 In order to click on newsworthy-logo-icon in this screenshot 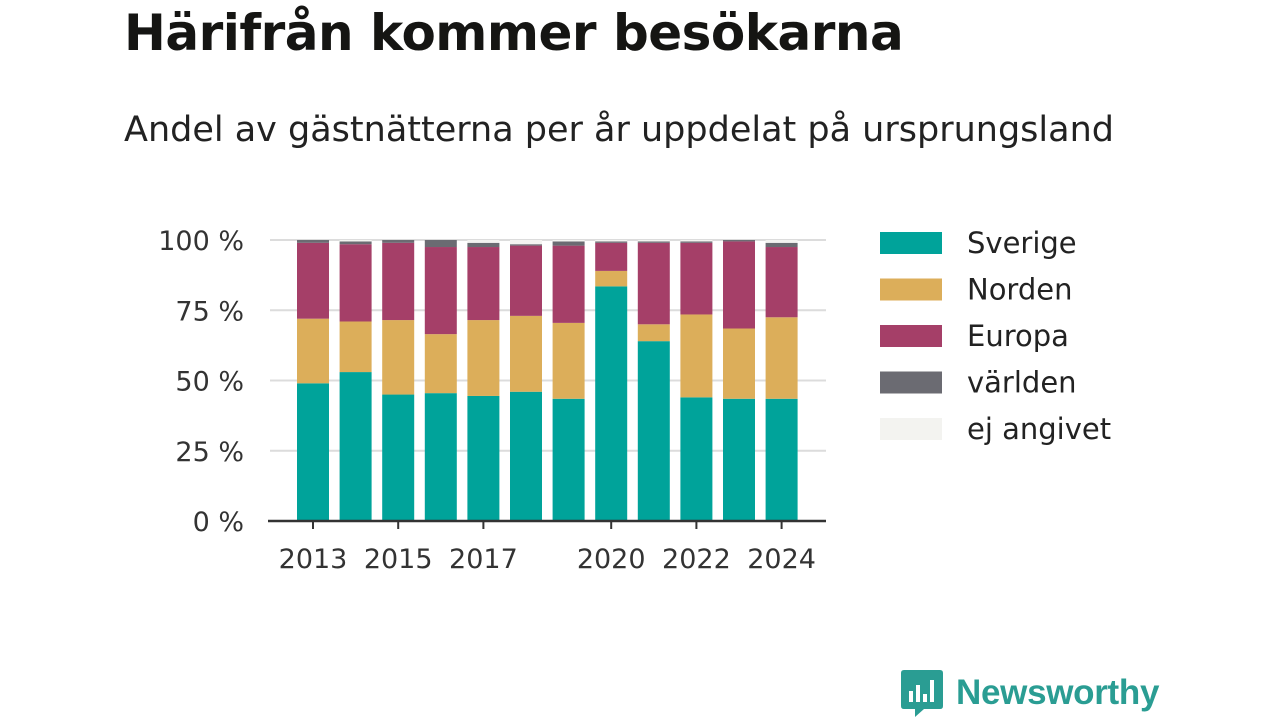, I will do `click(922, 693)`.